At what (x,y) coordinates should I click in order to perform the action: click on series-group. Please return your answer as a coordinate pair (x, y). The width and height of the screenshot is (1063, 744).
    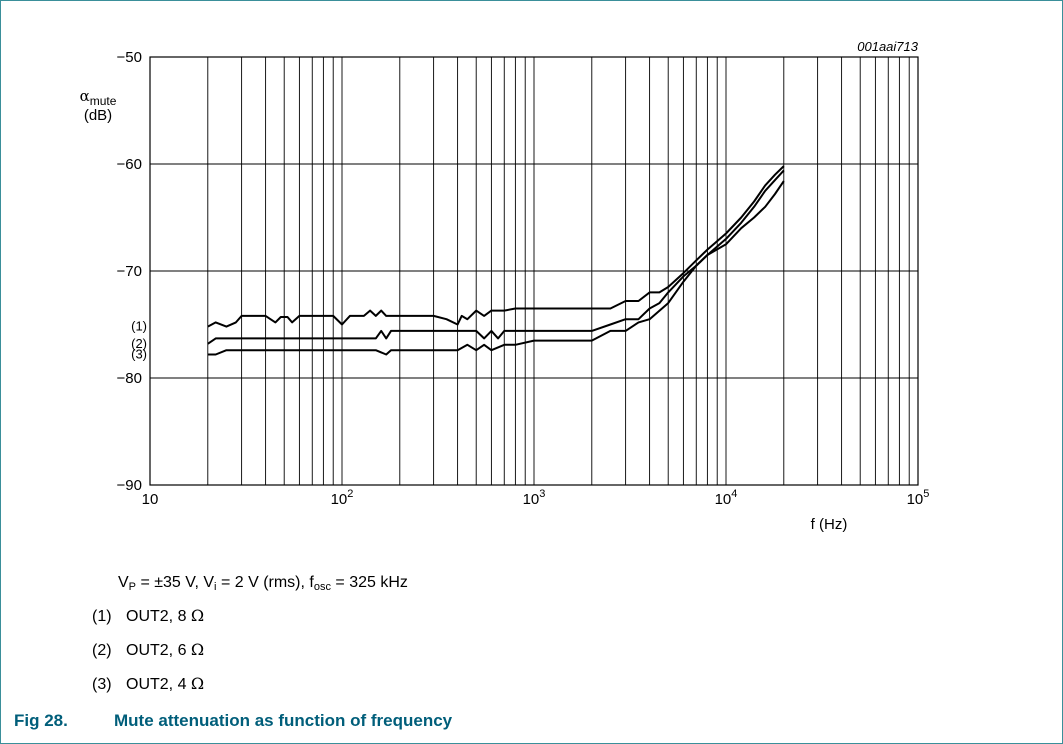
    Looking at the image, I should click on (496, 260).